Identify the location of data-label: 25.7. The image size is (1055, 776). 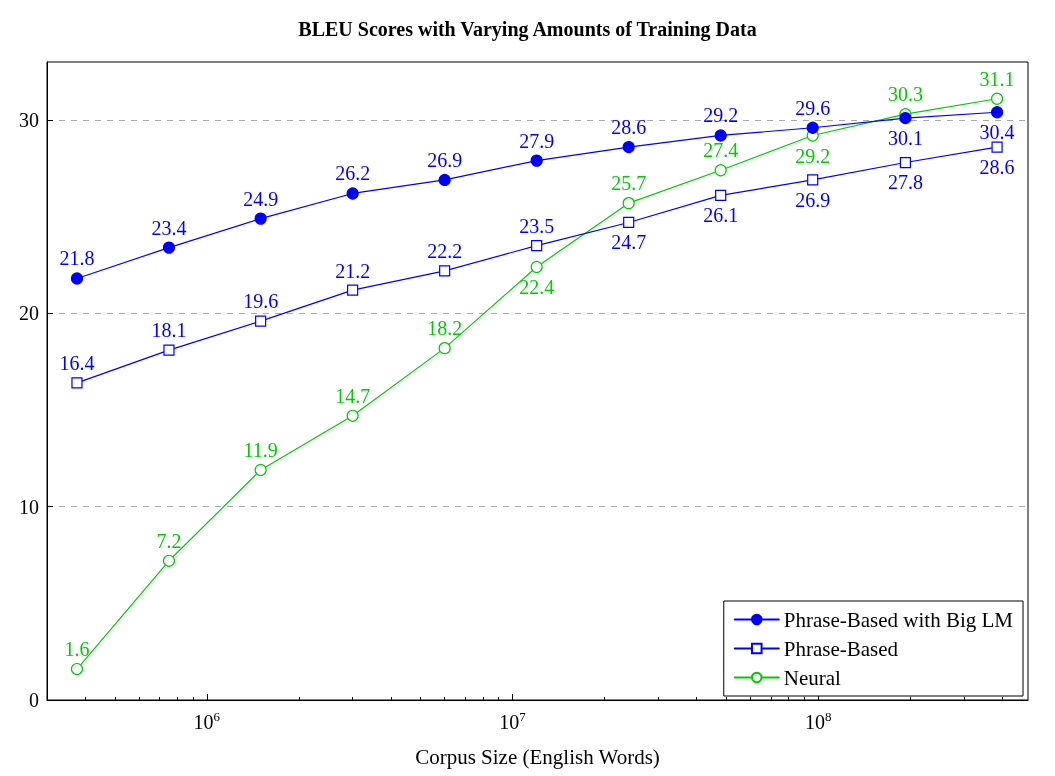
(629, 183).